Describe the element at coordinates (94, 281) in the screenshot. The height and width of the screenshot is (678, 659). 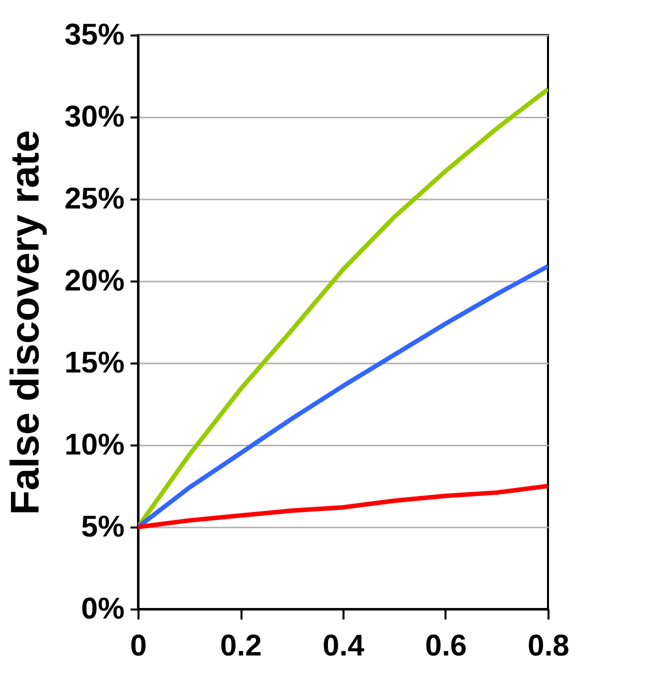
I see `y-tick-label: 20%` at that location.